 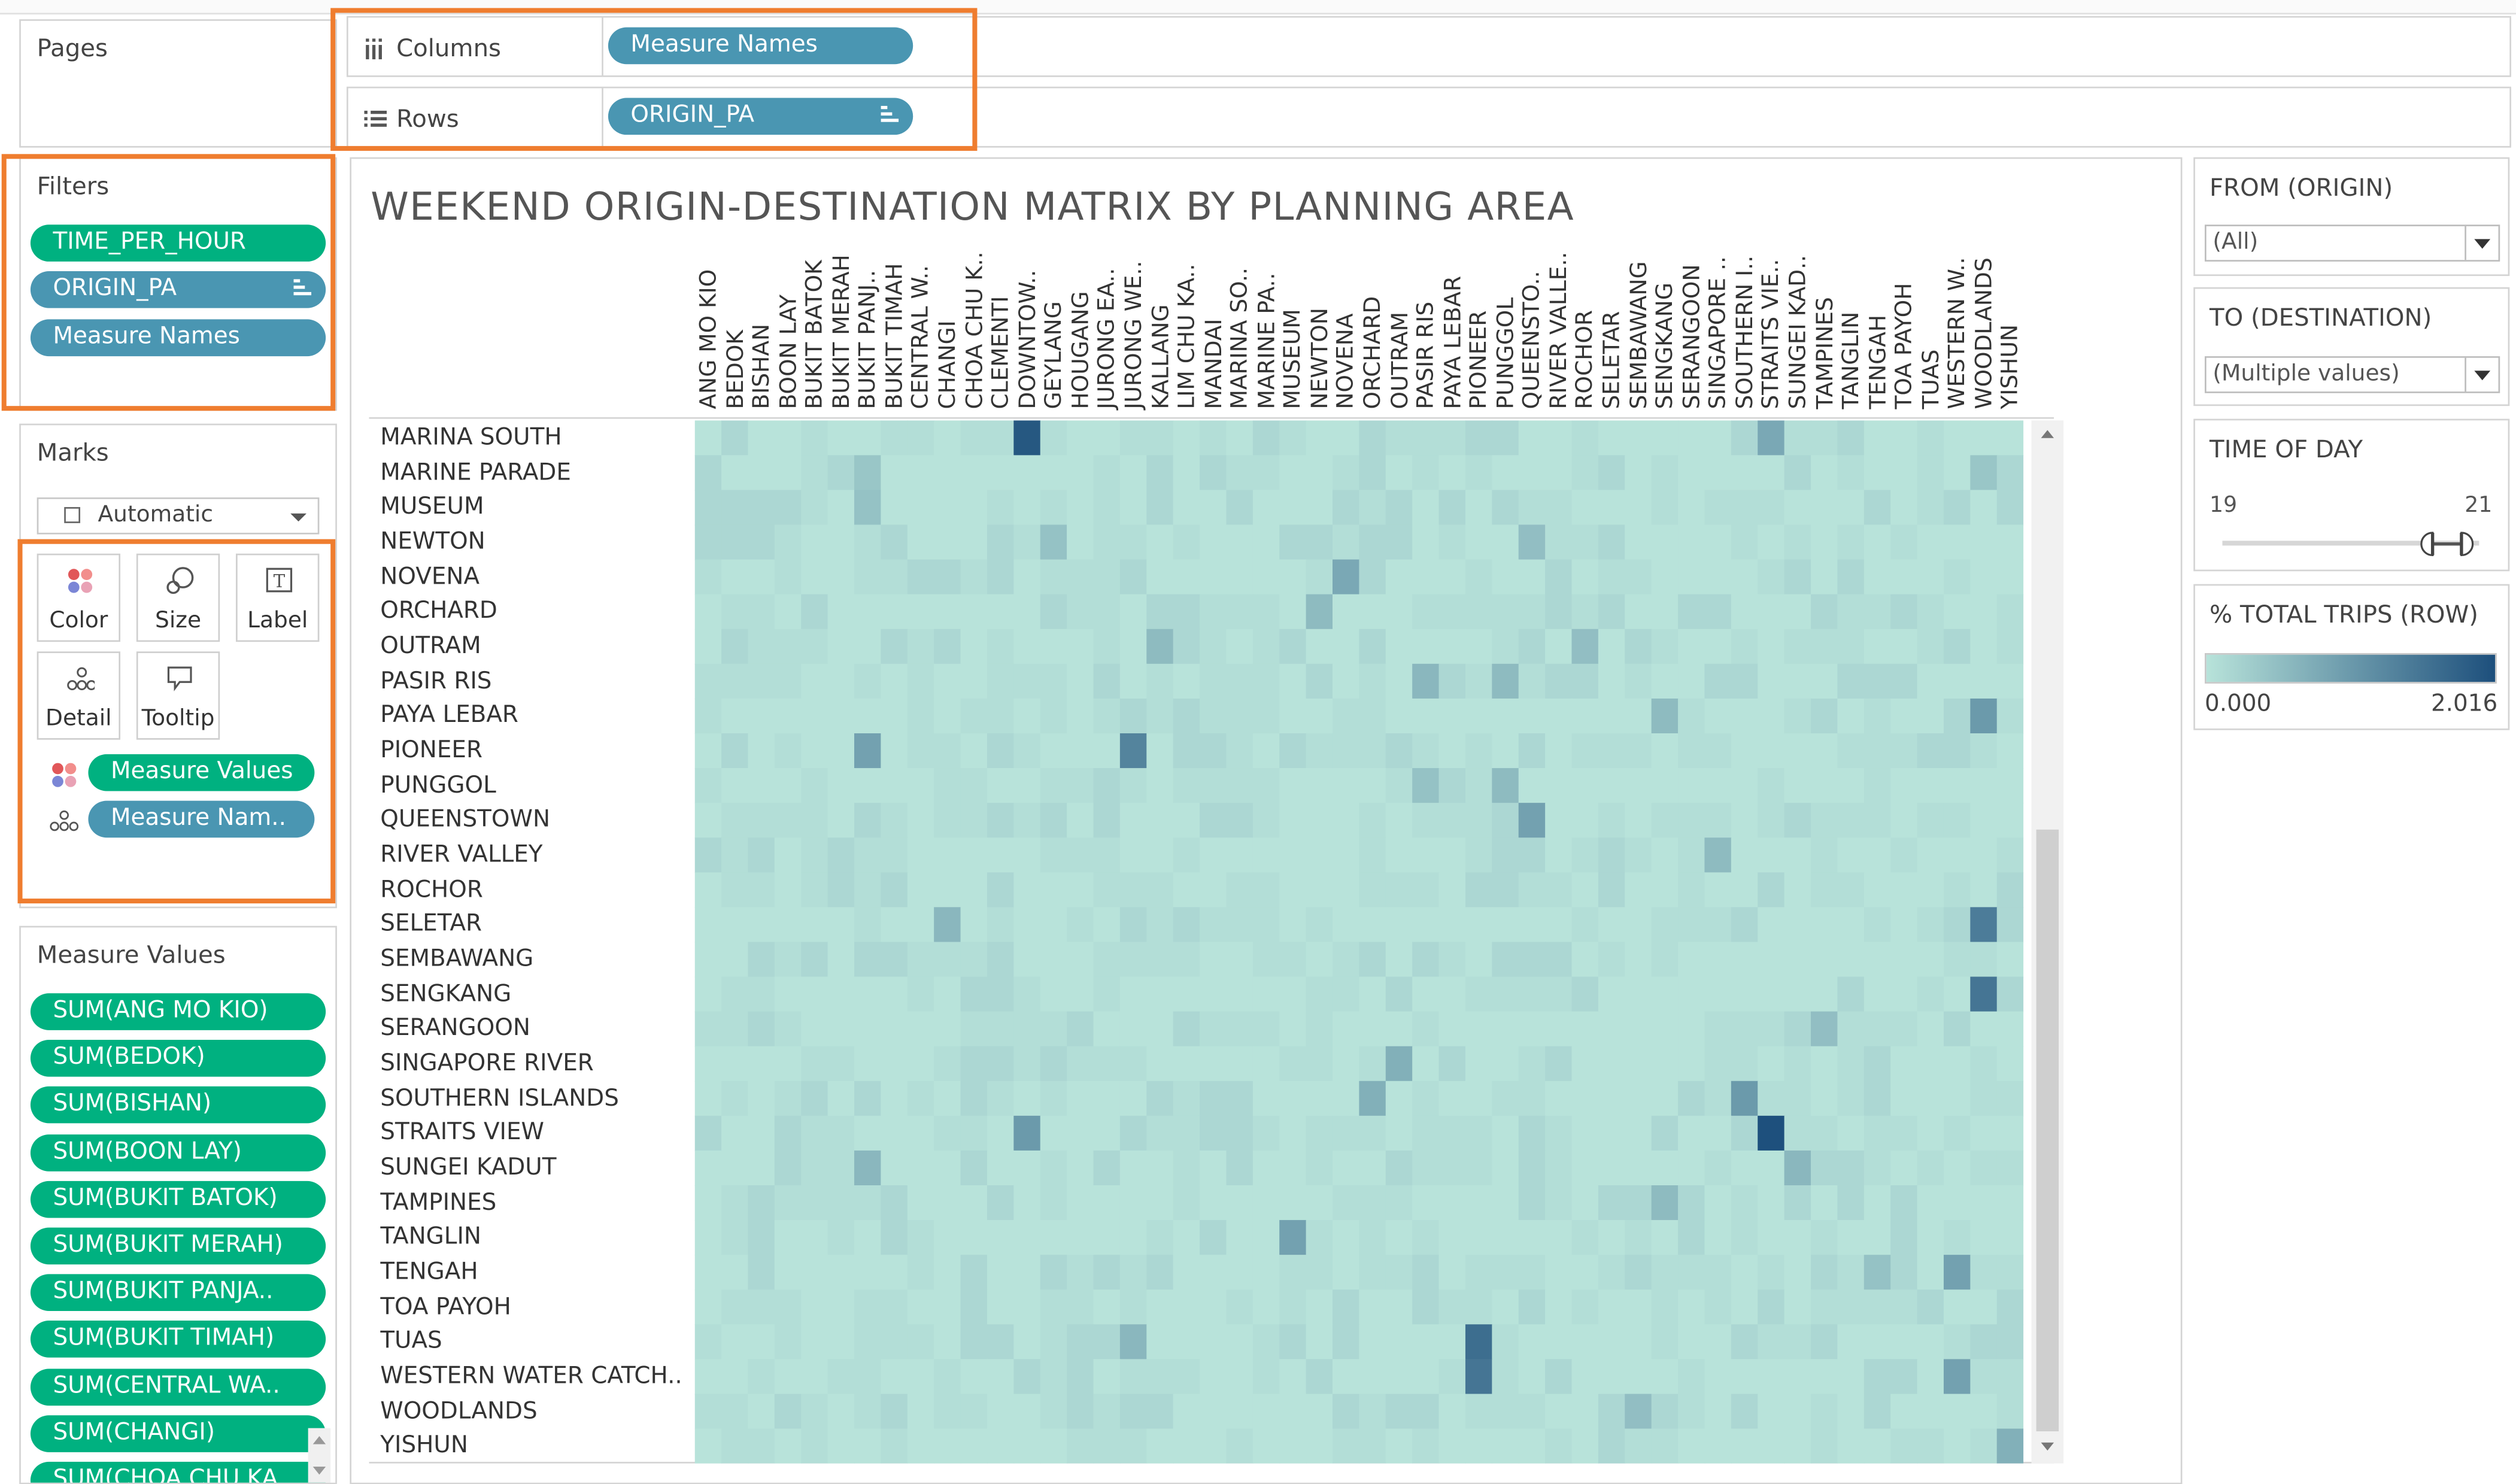 What do you see at coordinates (432, 507) in the screenshot?
I see `row-label: MUSEUM` at bounding box center [432, 507].